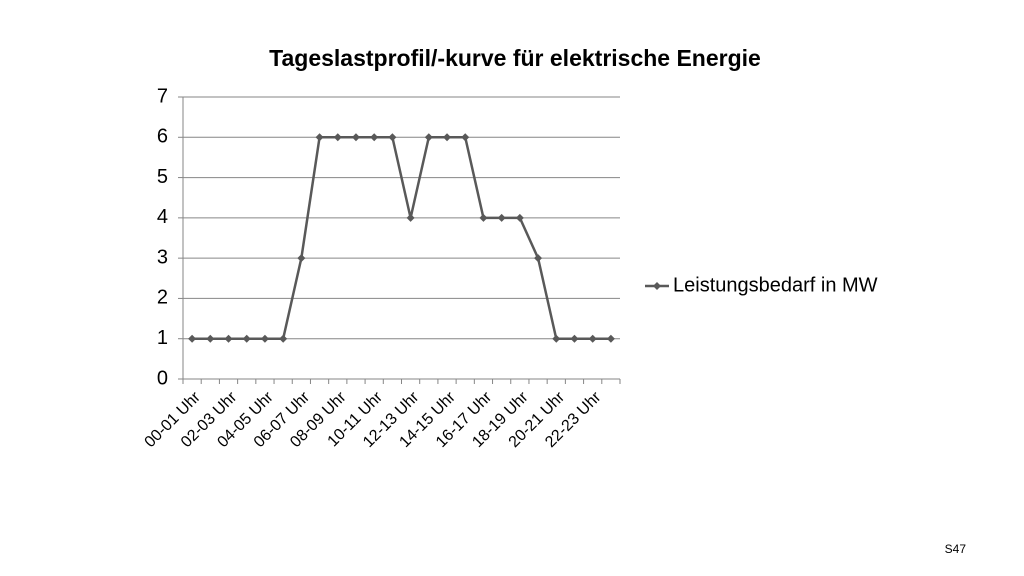  Describe the element at coordinates (162, 217) in the screenshot. I see `y-tick-label: 4` at that location.